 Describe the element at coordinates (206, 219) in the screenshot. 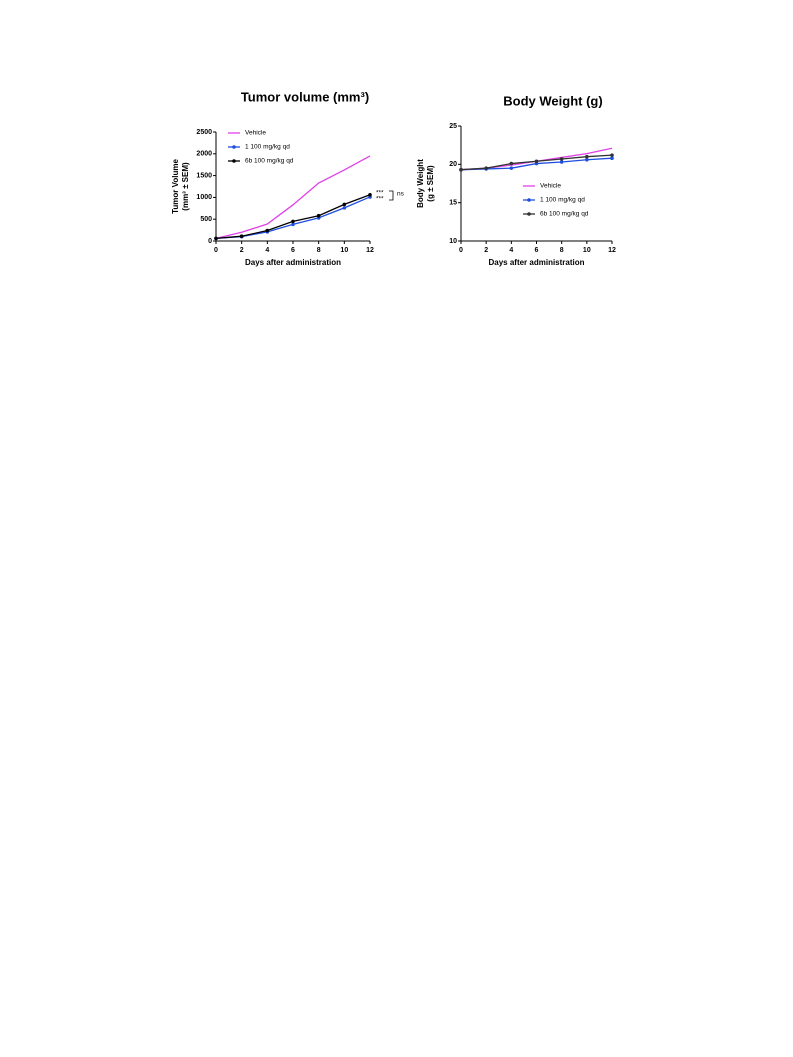

I see `y-tick-label: 500` at that location.